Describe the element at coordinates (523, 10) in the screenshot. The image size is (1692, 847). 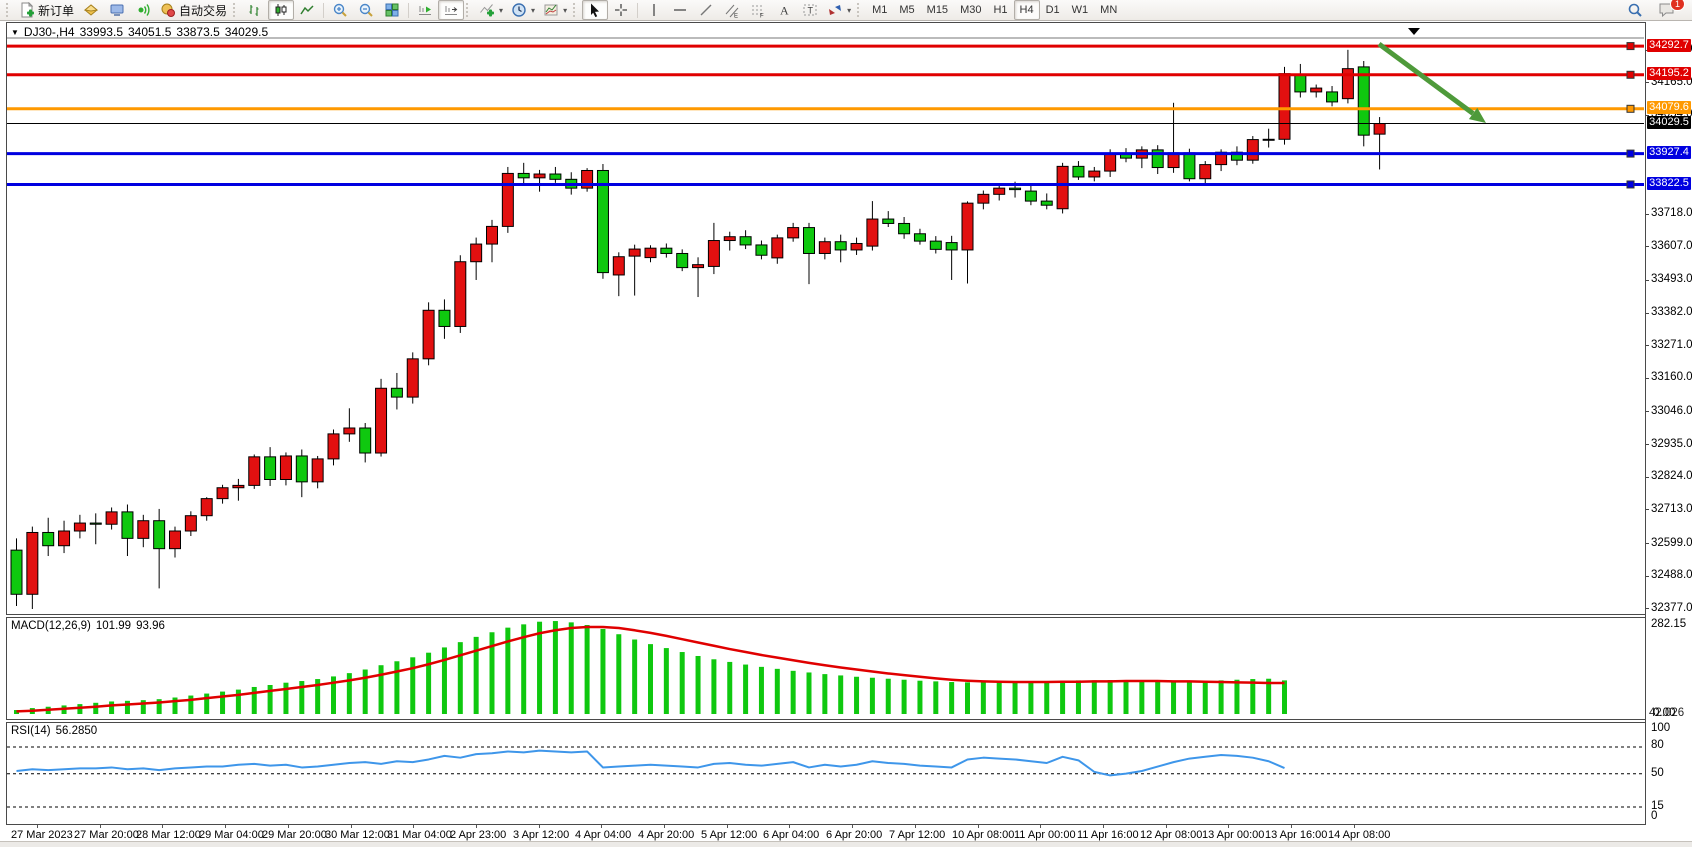
I see `periods-button: ▾` at that location.